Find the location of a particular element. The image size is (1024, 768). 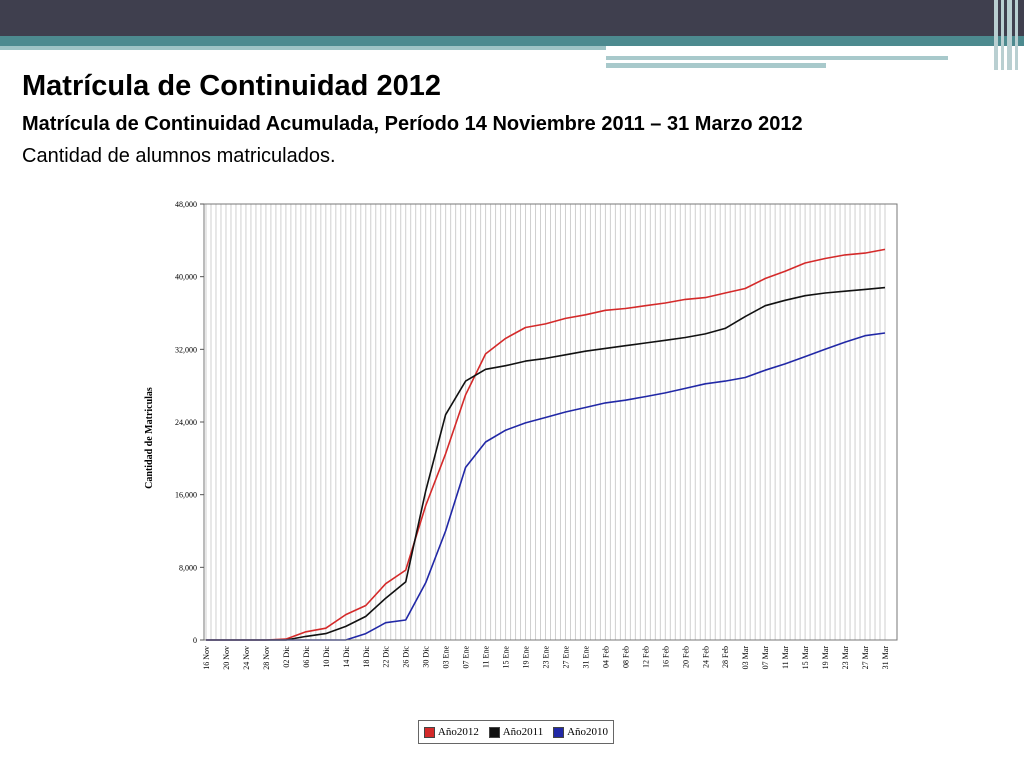

x-tick-label-25: 24 Feb is located at coordinates (705, 657).